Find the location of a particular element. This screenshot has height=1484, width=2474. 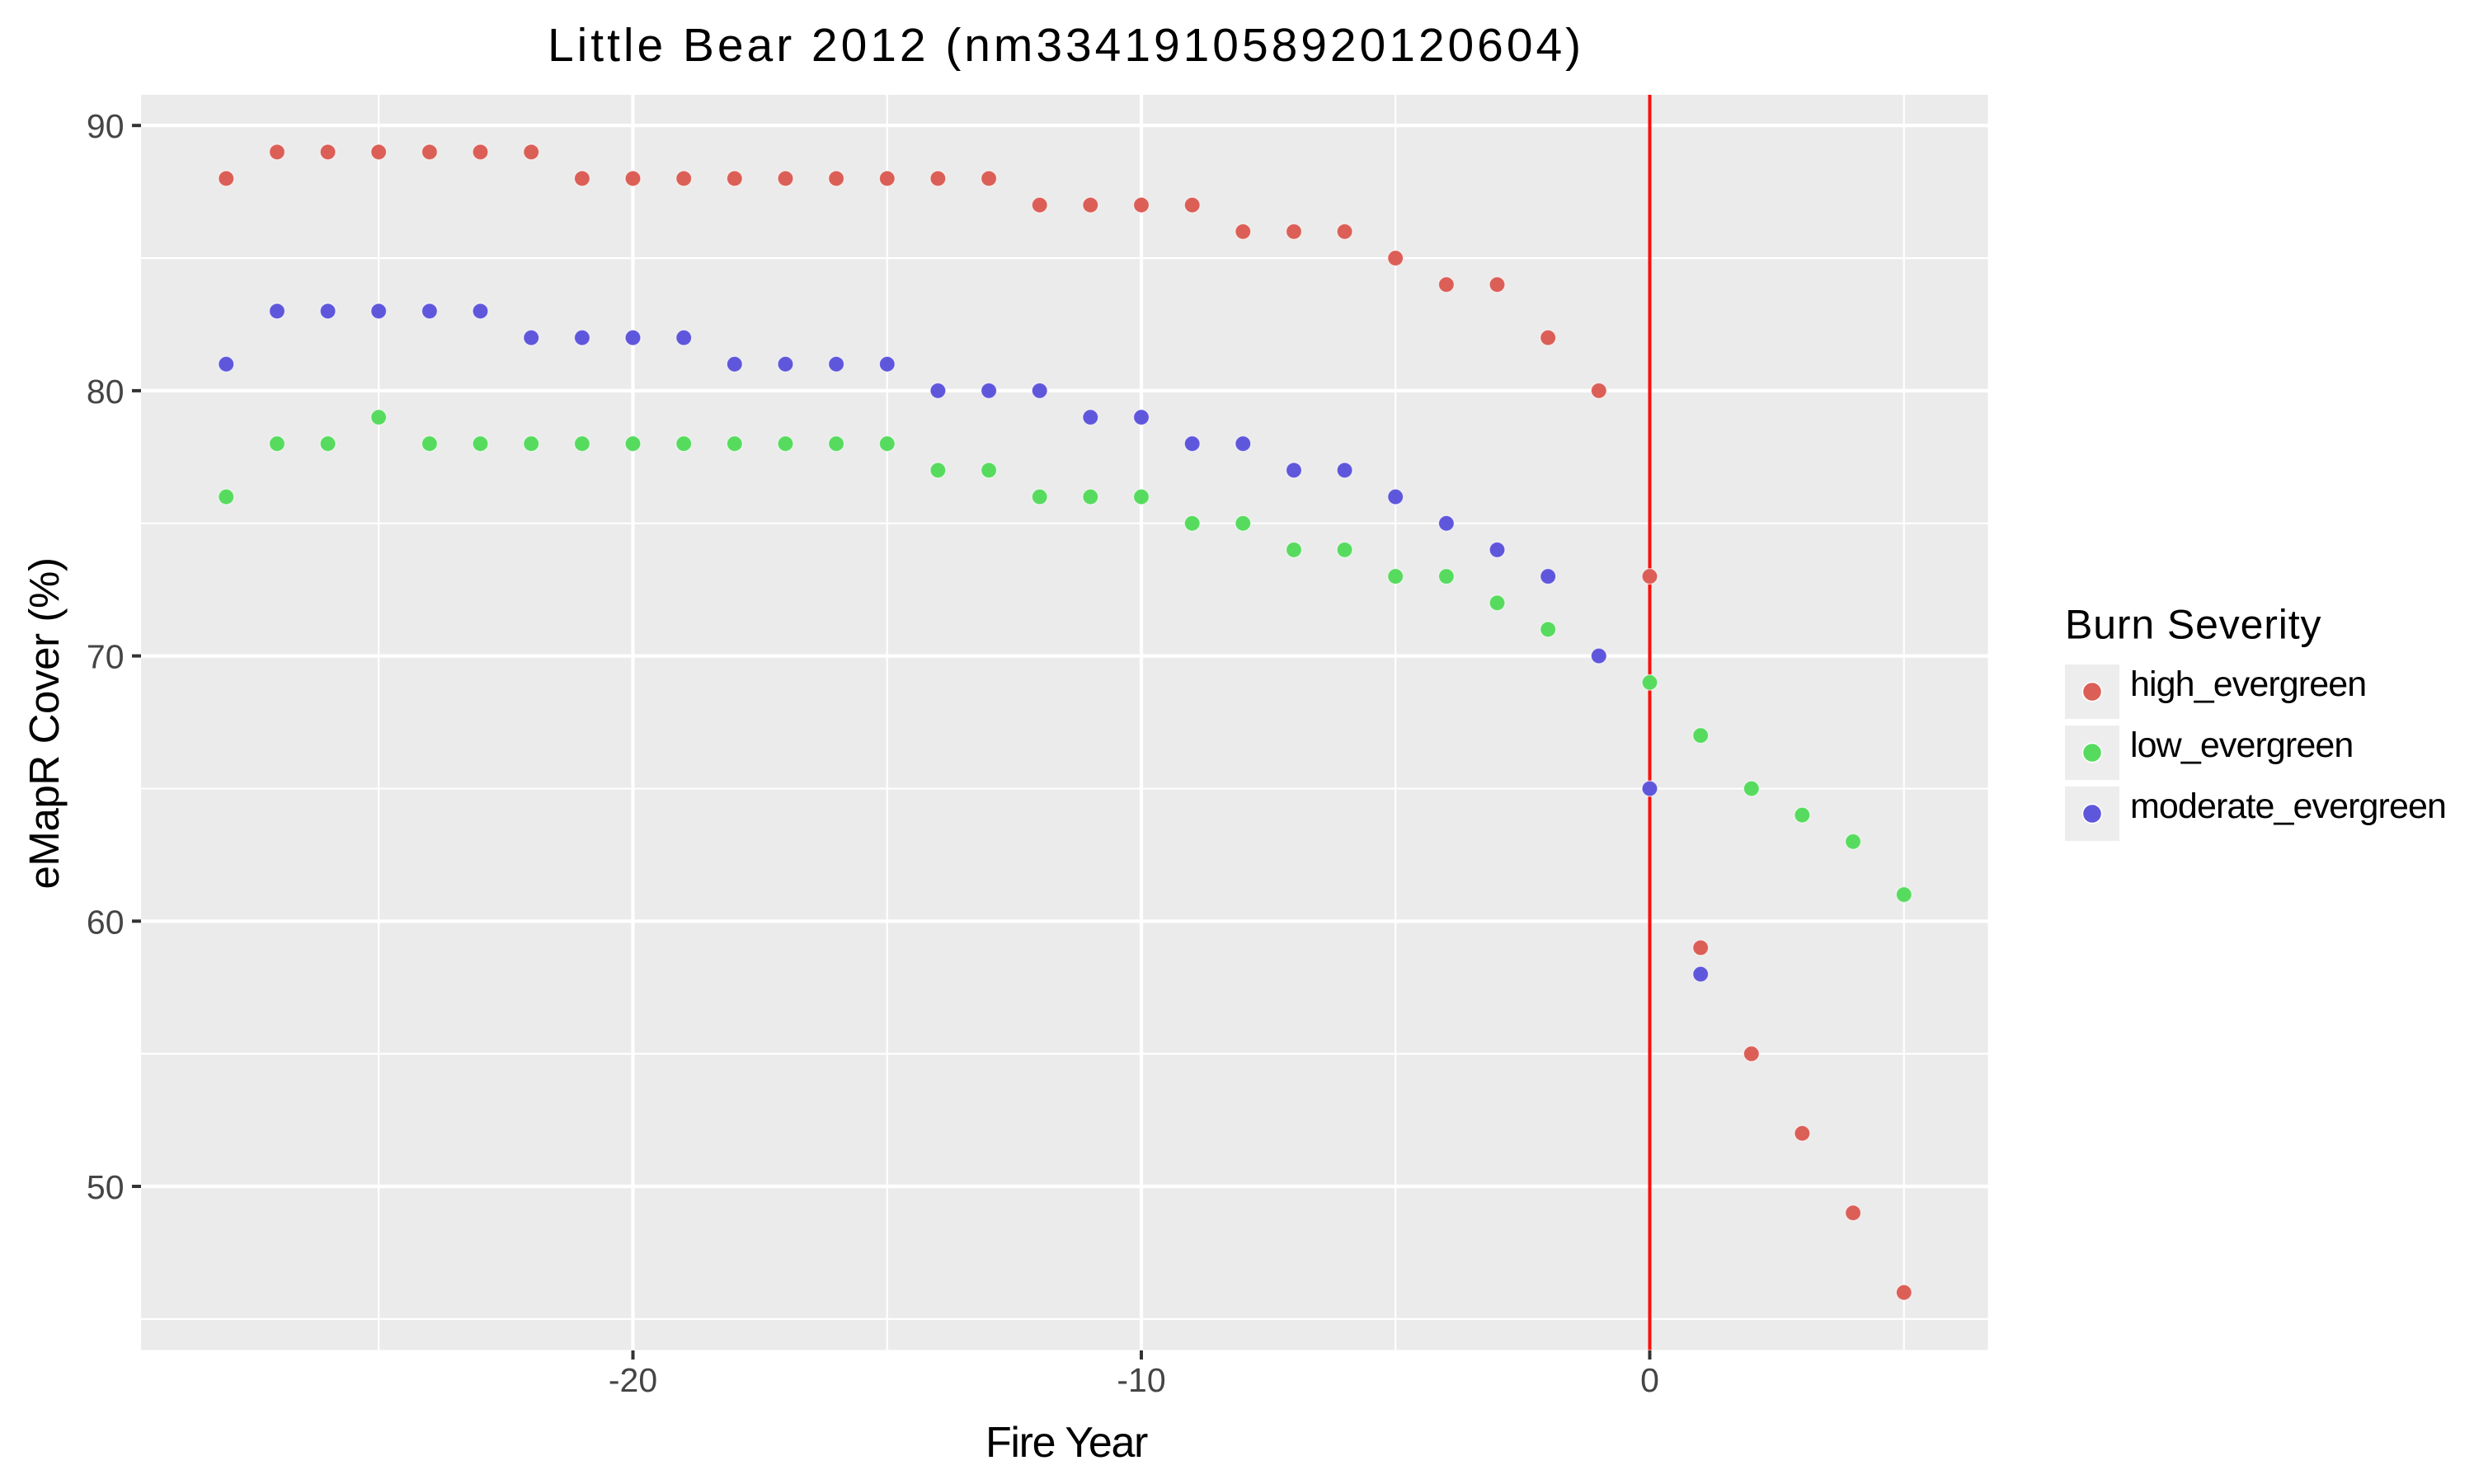

svg-text: 70 is located at coordinates (106, 657).